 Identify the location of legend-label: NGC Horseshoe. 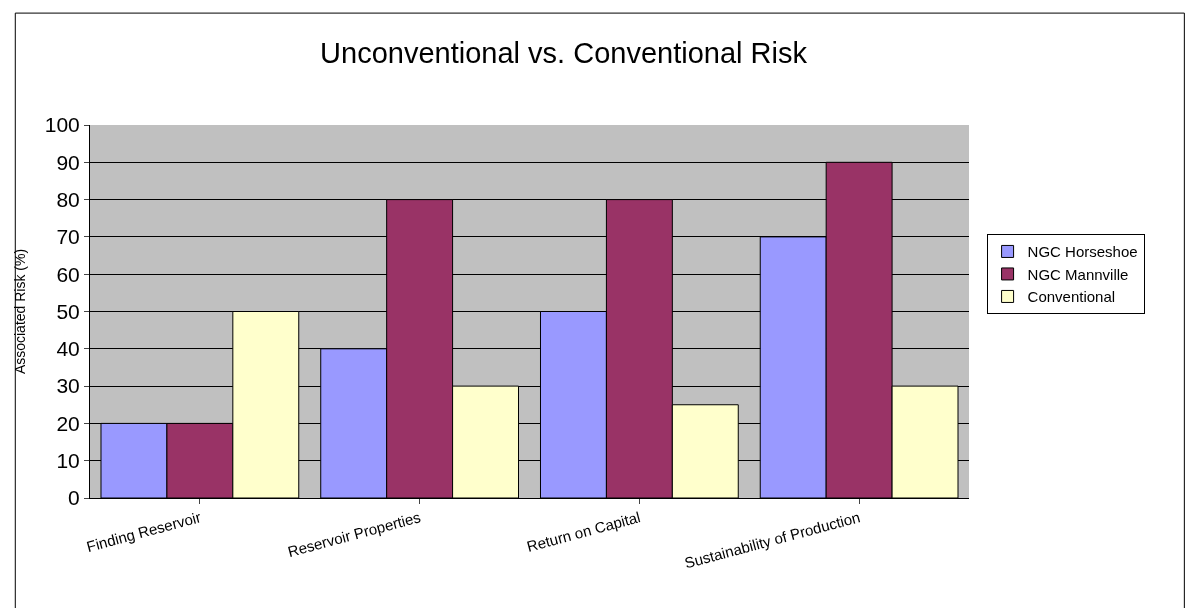
(1082, 252).